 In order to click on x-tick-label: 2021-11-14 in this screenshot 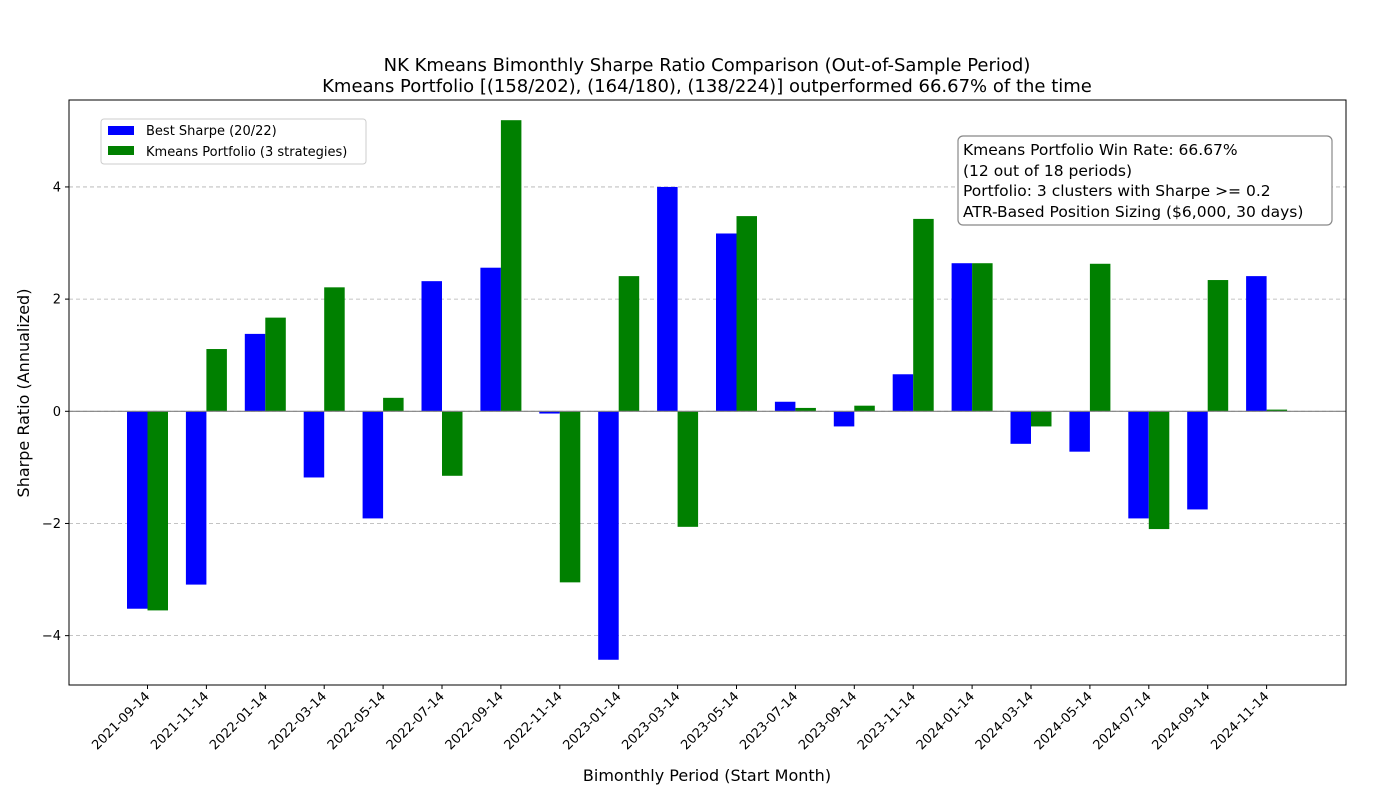, I will do `click(180, 721)`.